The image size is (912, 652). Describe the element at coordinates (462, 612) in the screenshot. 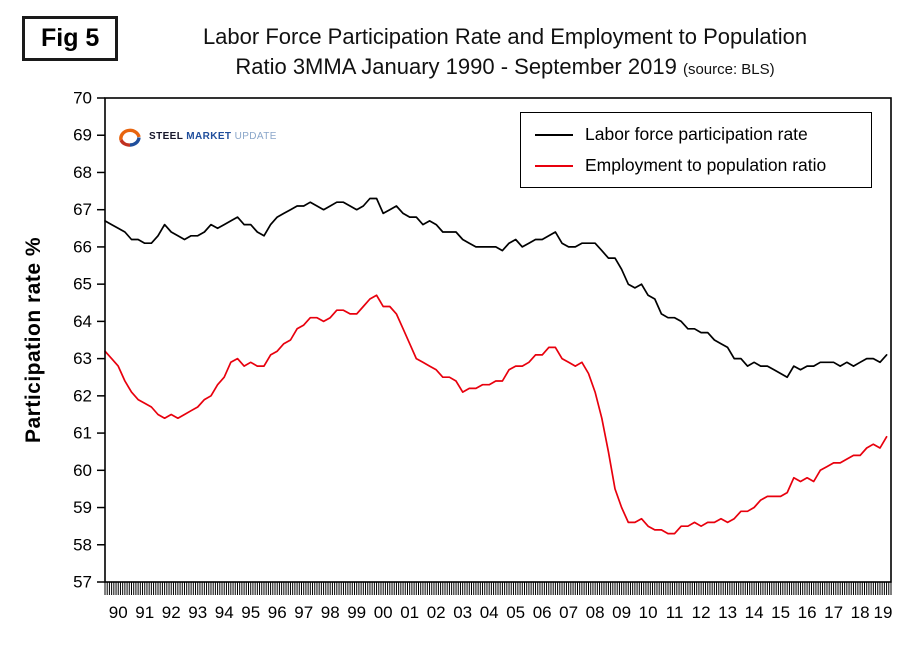

I see `x-tick-label: 03` at that location.